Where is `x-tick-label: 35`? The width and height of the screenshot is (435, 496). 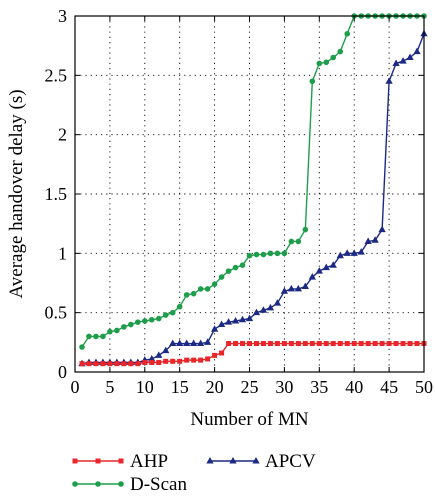 x-tick-label: 35 is located at coordinates (319, 387).